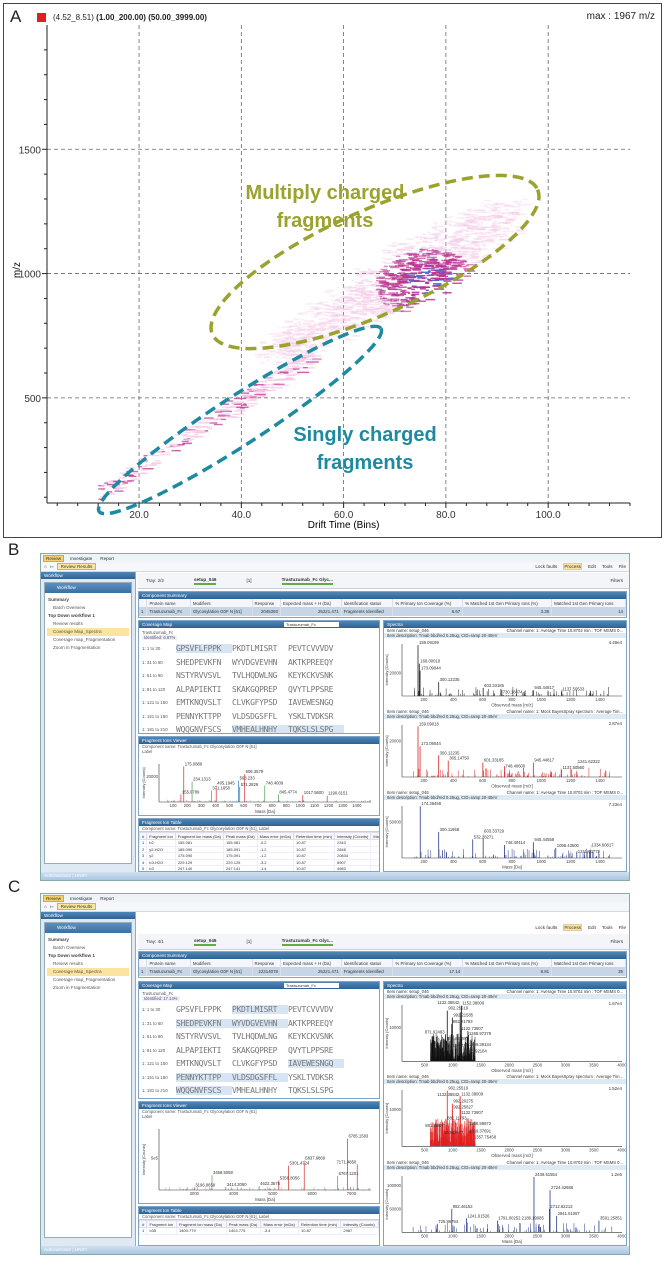  I want to click on sequence-block: TVLHQDWLNG, so click(255, 1037).